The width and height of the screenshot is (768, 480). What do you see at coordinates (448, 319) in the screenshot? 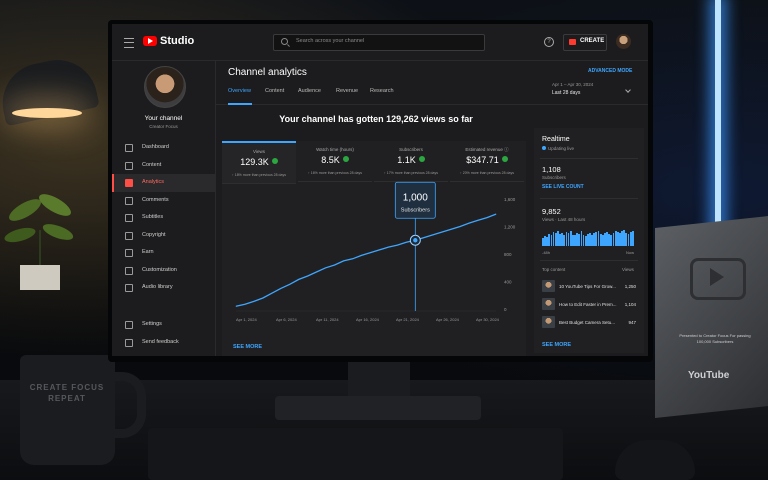
I see `x-tick-label: Apr 26, 2024` at bounding box center [448, 319].